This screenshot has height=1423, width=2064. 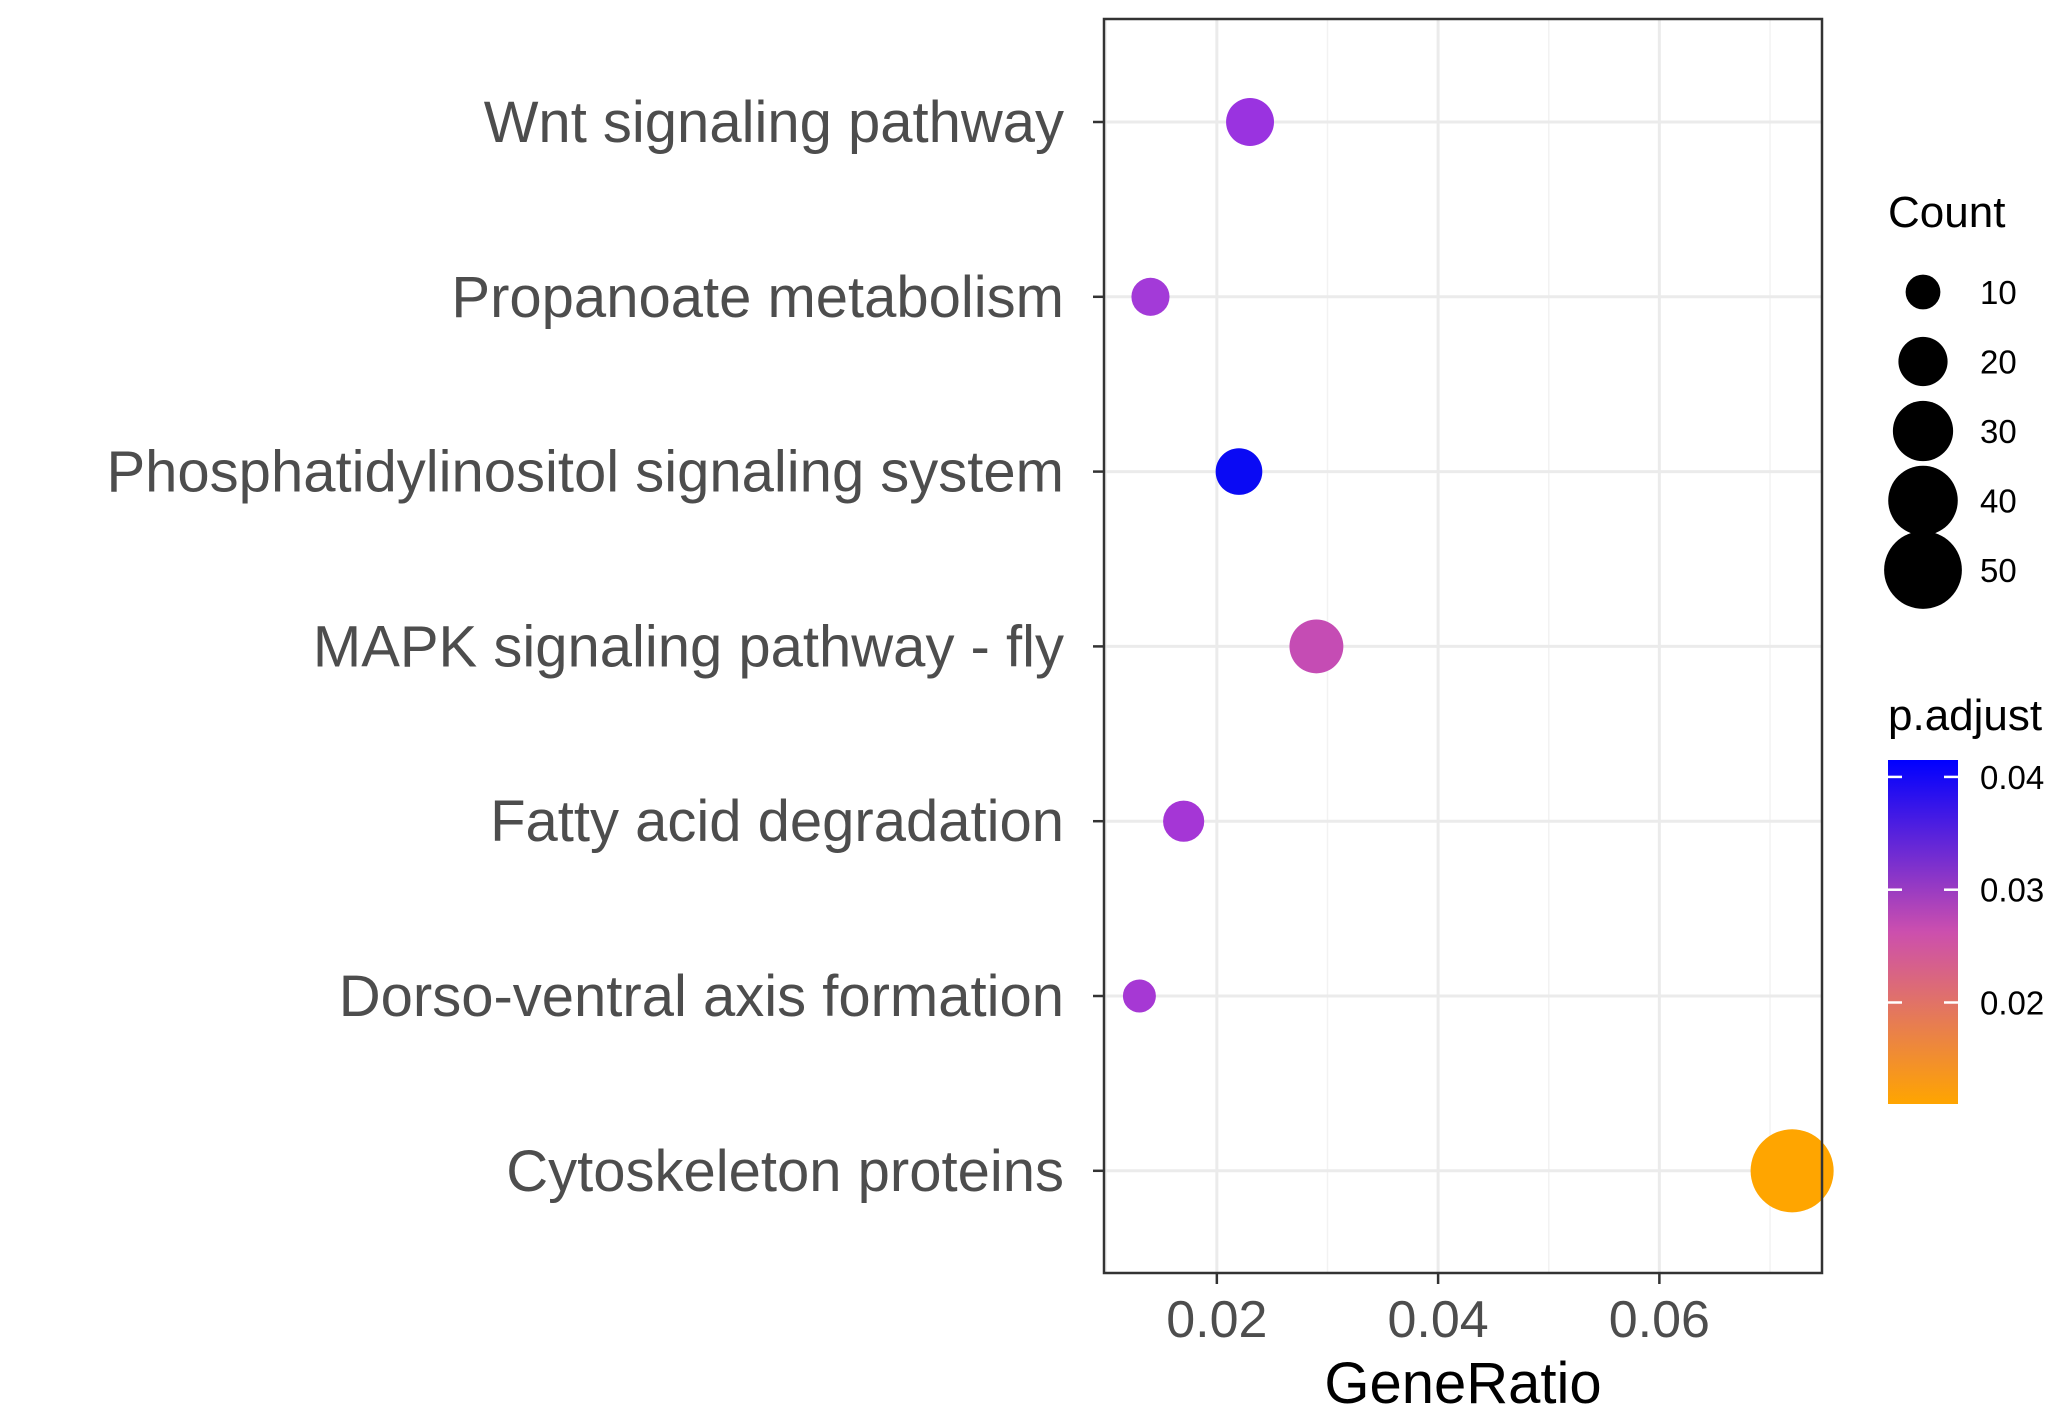 I want to click on y-tick-label: Fatty acid degradation, so click(x=777, y=821).